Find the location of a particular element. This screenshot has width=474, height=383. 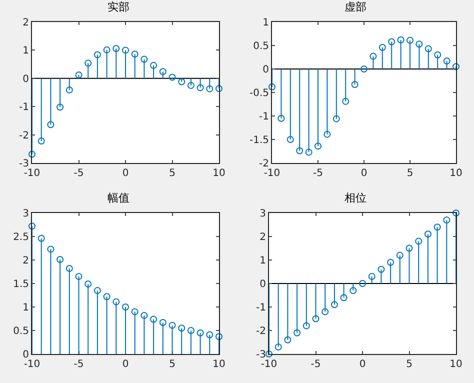

y-tick-label: -0.5 is located at coordinates (259, 93).